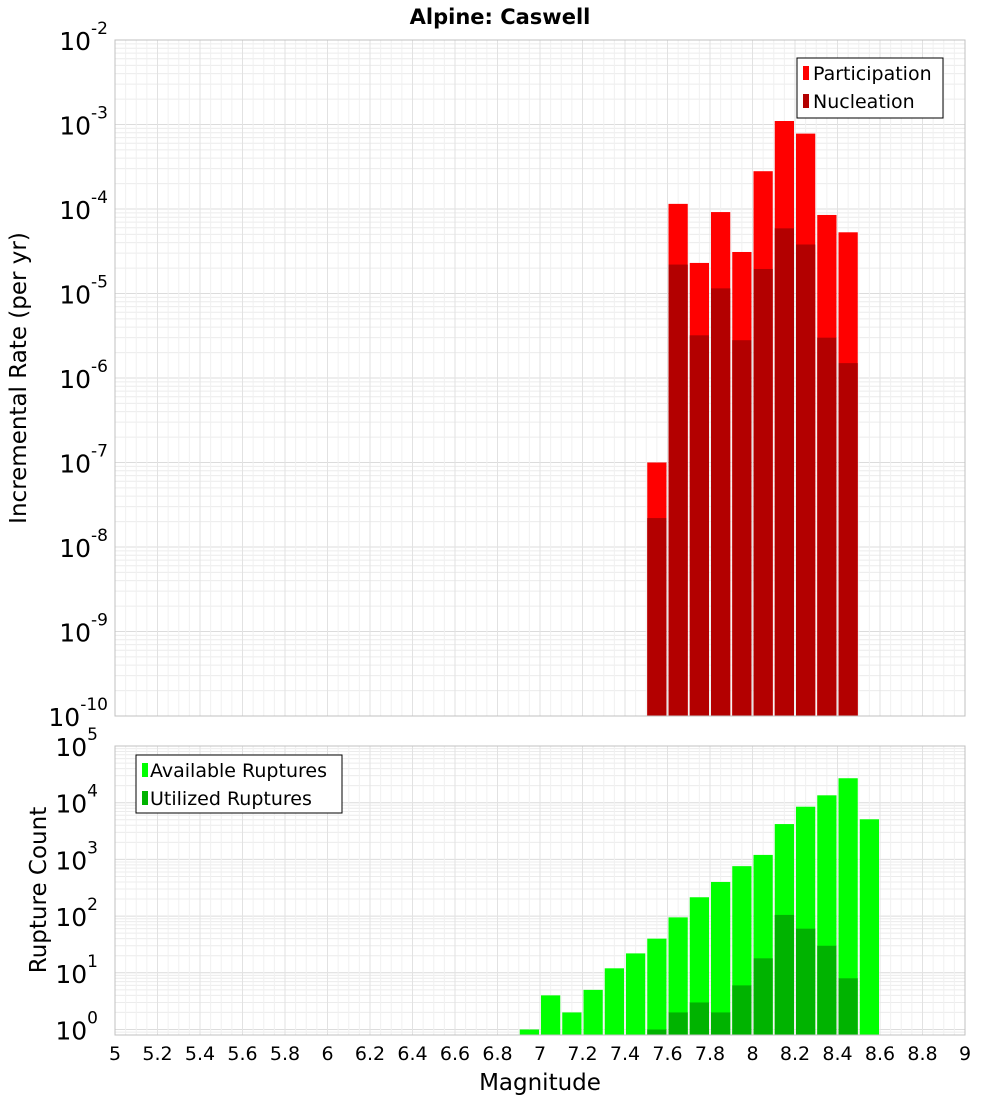  I want to click on x-tick-label: 7.8, so click(710, 1054).